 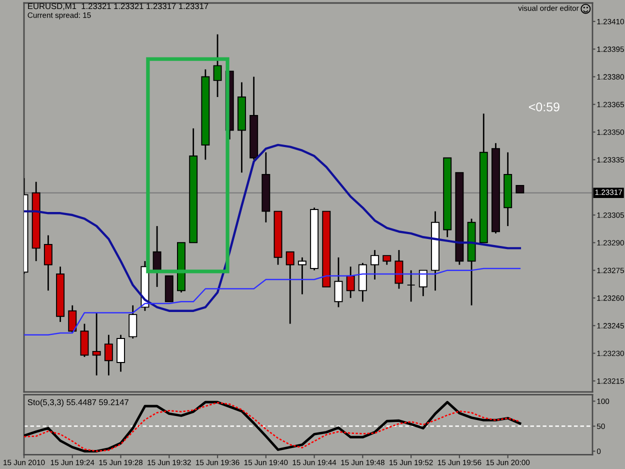 I want to click on annotation: <0:59, so click(x=544, y=107).